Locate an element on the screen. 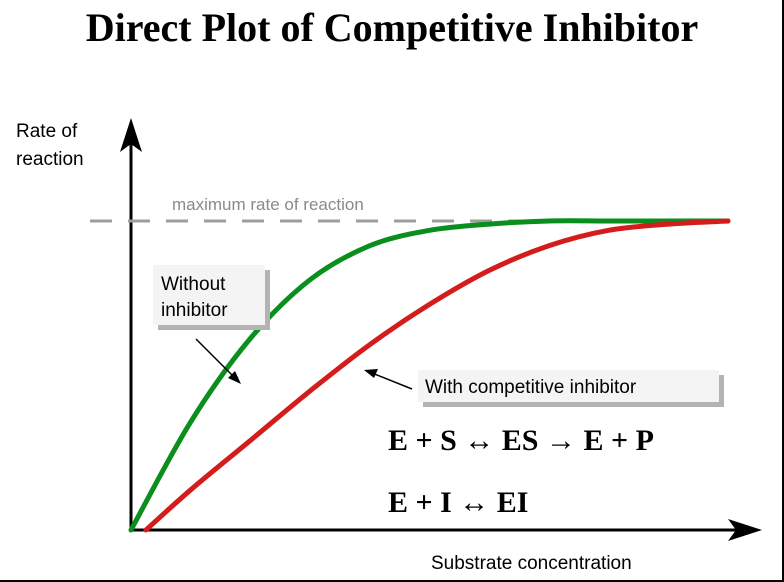 The width and height of the screenshot is (784, 582). equation-enzyme-inhibitor: E + I ↔ EI is located at coordinates (458, 502).